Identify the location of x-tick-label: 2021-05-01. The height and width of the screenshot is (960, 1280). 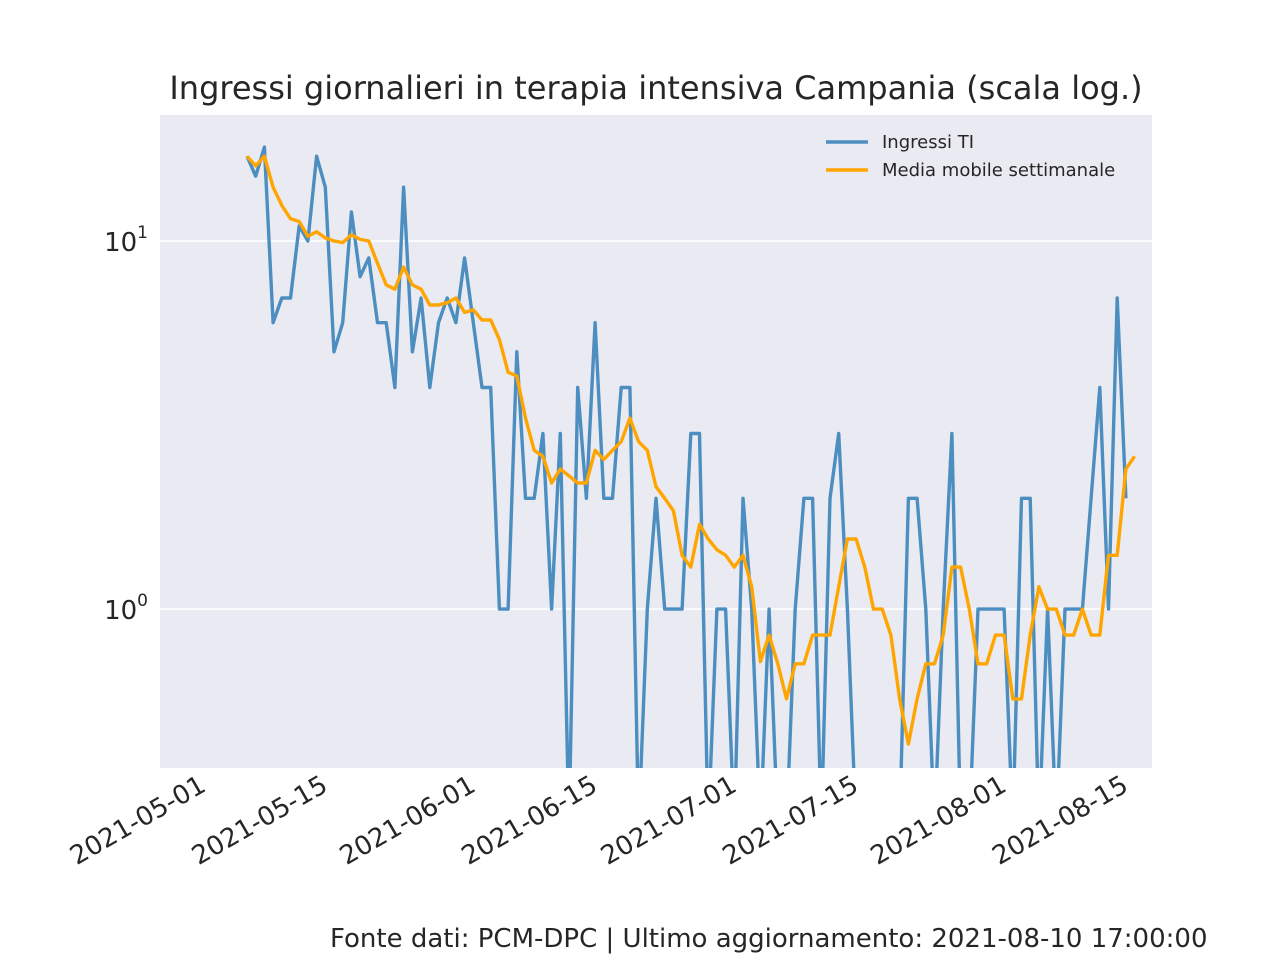
(138, 821).